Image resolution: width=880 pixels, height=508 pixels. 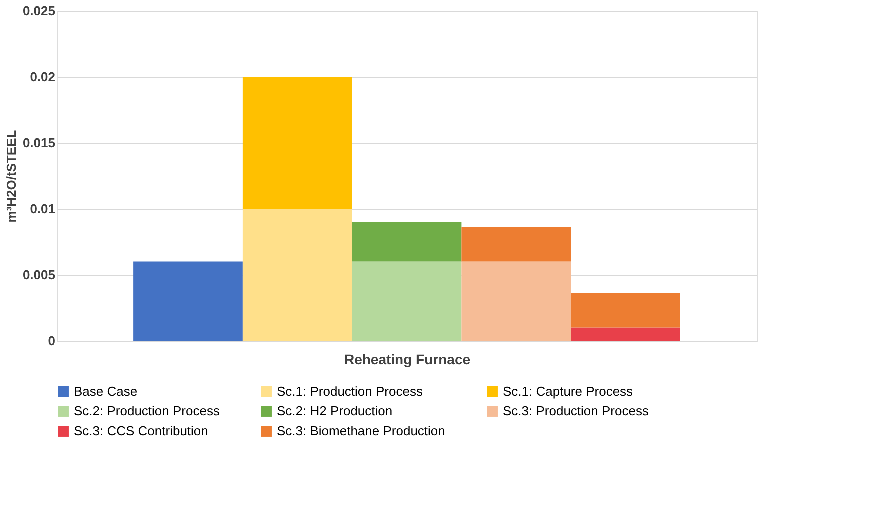 What do you see at coordinates (39, 11) in the screenshot?
I see `y-tick-label: 0.025` at bounding box center [39, 11].